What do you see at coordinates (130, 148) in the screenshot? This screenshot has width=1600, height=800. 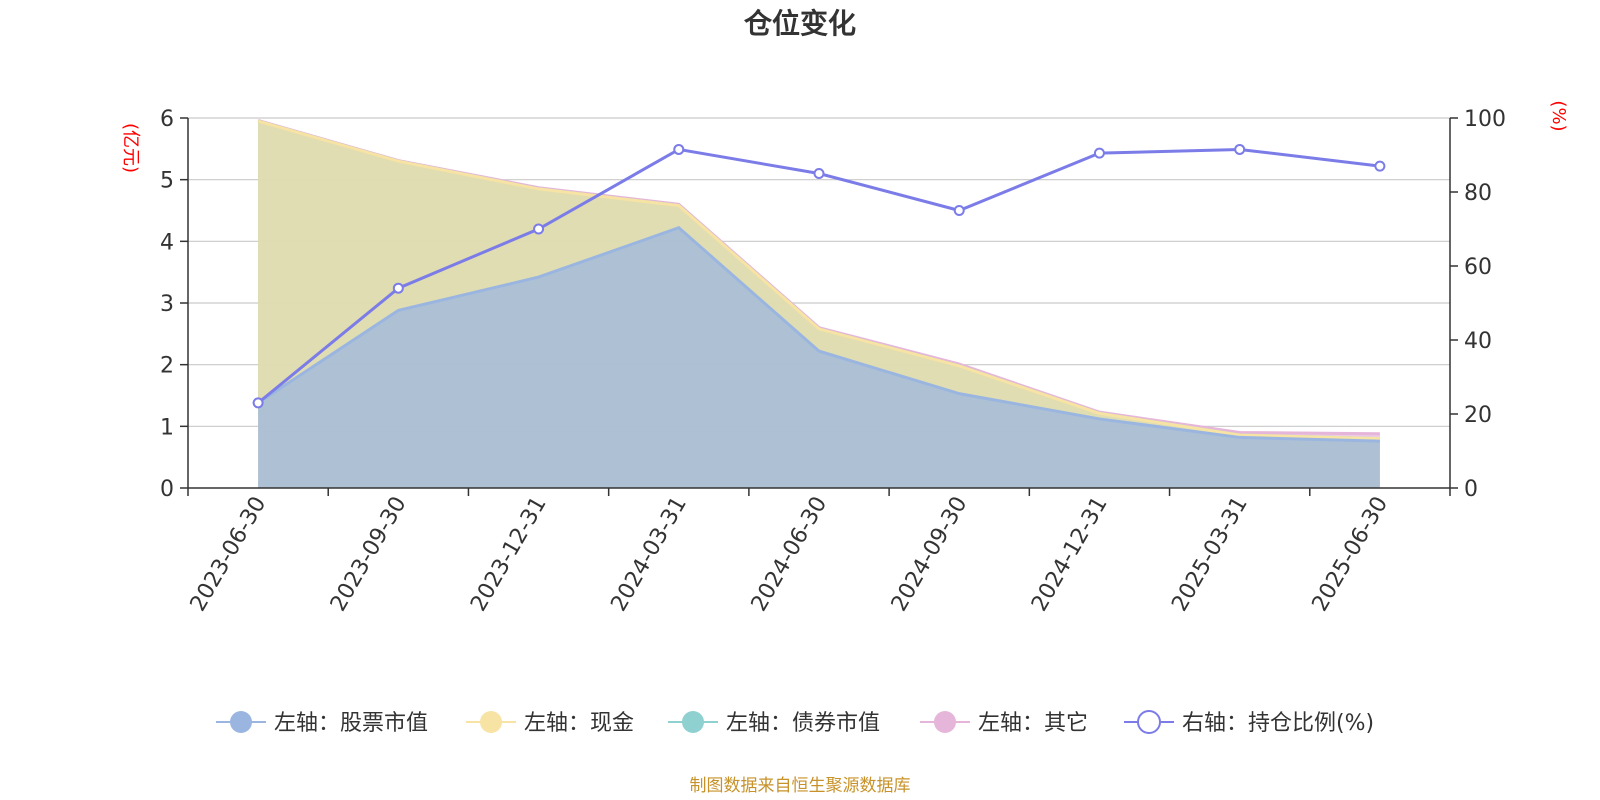 I see `left-axis-unit: (亿元)` at bounding box center [130, 148].